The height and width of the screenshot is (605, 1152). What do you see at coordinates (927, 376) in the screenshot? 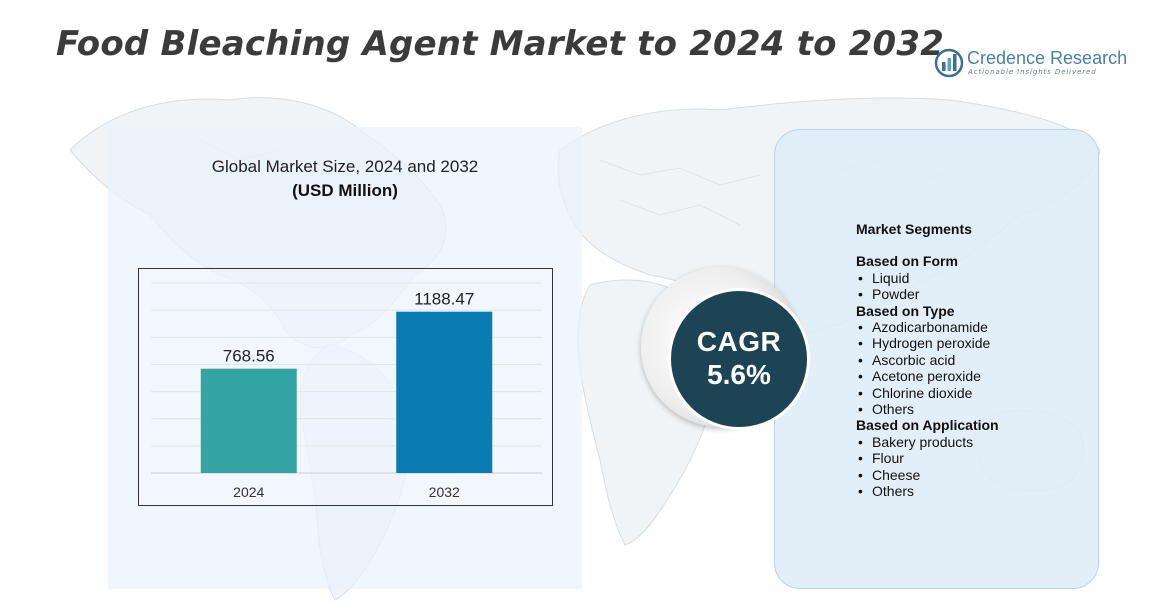
I see `segment-item: Acetone peroxide` at bounding box center [927, 376].